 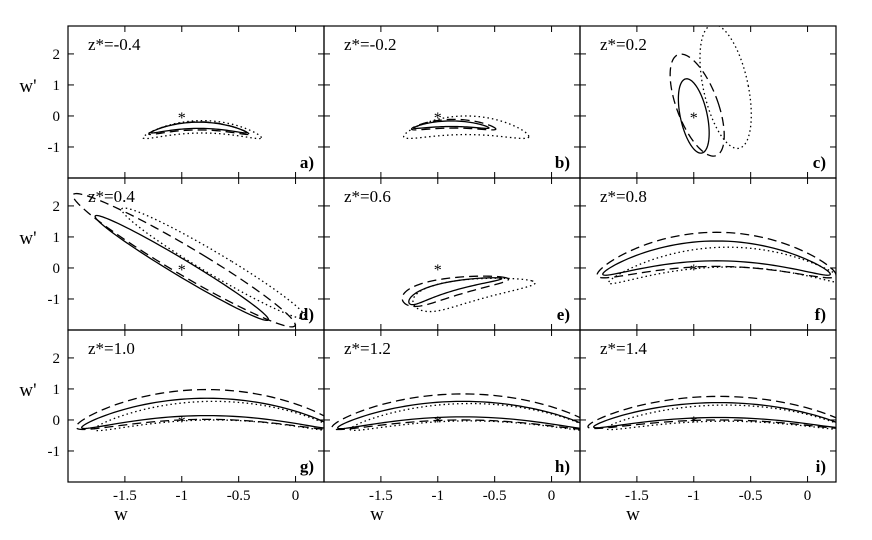 What do you see at coordinates (367, 196) in the screenshot?
I see `panel-title: z*=0.6` at bounding box center [367, 196].